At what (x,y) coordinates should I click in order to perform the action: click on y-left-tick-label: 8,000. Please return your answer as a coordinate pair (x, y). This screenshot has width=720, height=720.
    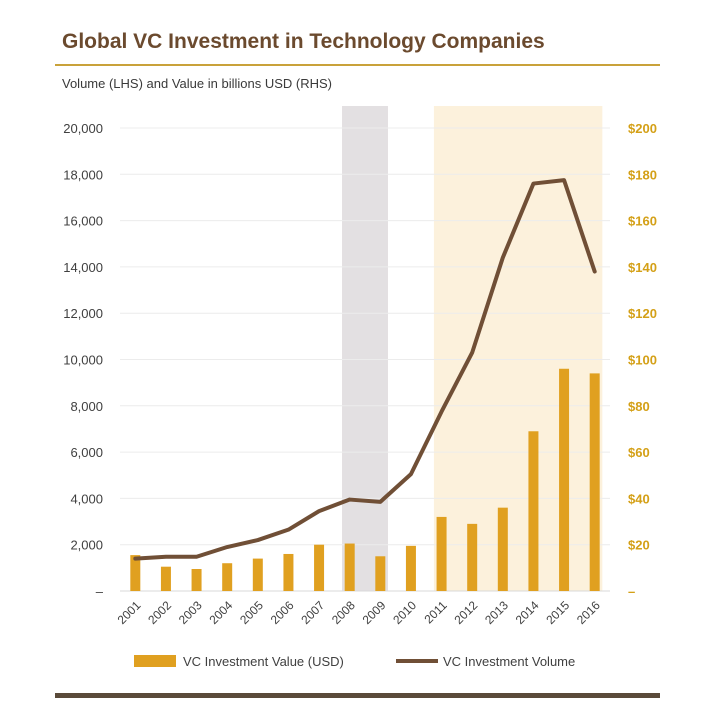
    Looking at the image, I should click on (86, 406).